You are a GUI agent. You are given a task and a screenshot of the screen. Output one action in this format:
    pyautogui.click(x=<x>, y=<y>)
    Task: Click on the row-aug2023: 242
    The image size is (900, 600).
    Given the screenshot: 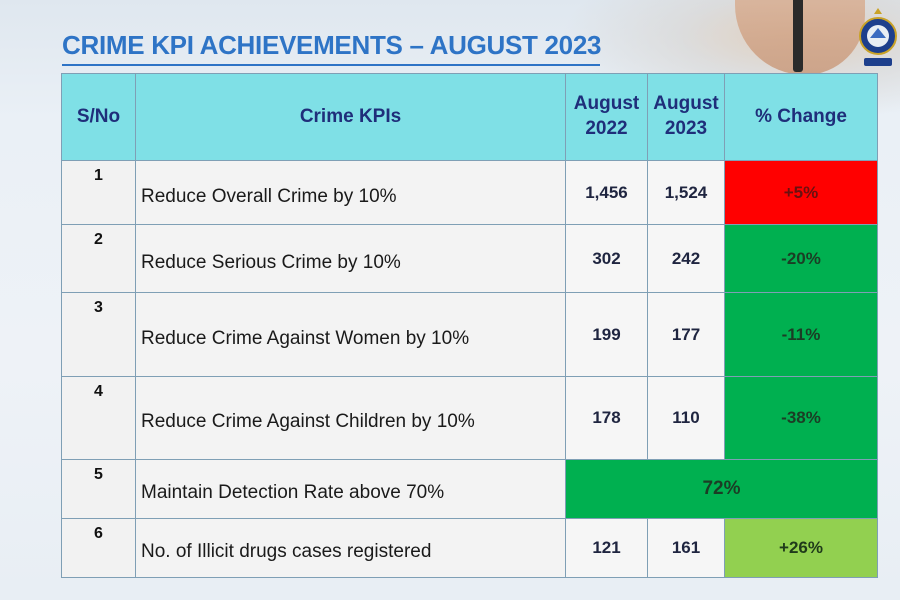 What is the action you would take?
    pyautogui.click(x=686, y=258)
    